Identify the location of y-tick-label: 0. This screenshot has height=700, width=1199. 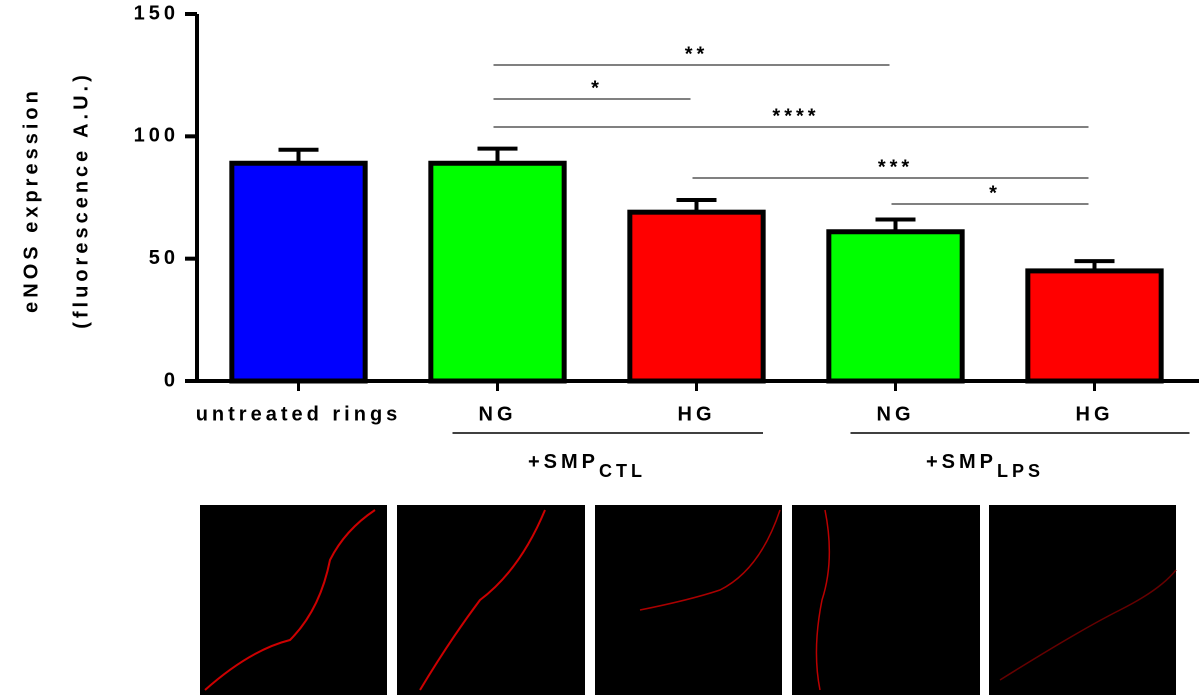
(171, 380).